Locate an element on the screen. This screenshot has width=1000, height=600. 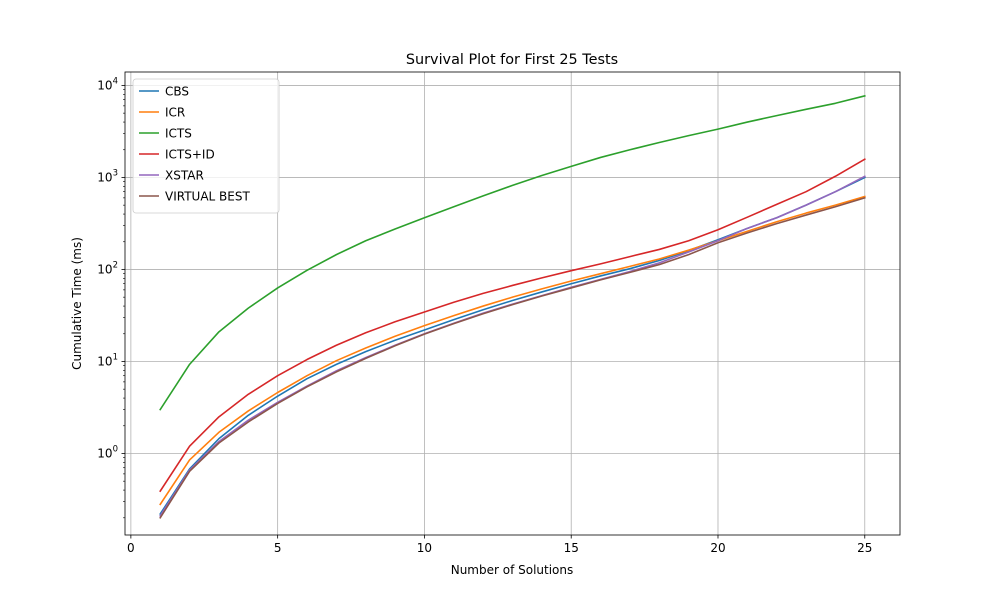
x-tick-label: 15 is located at coordinates (571, 548).